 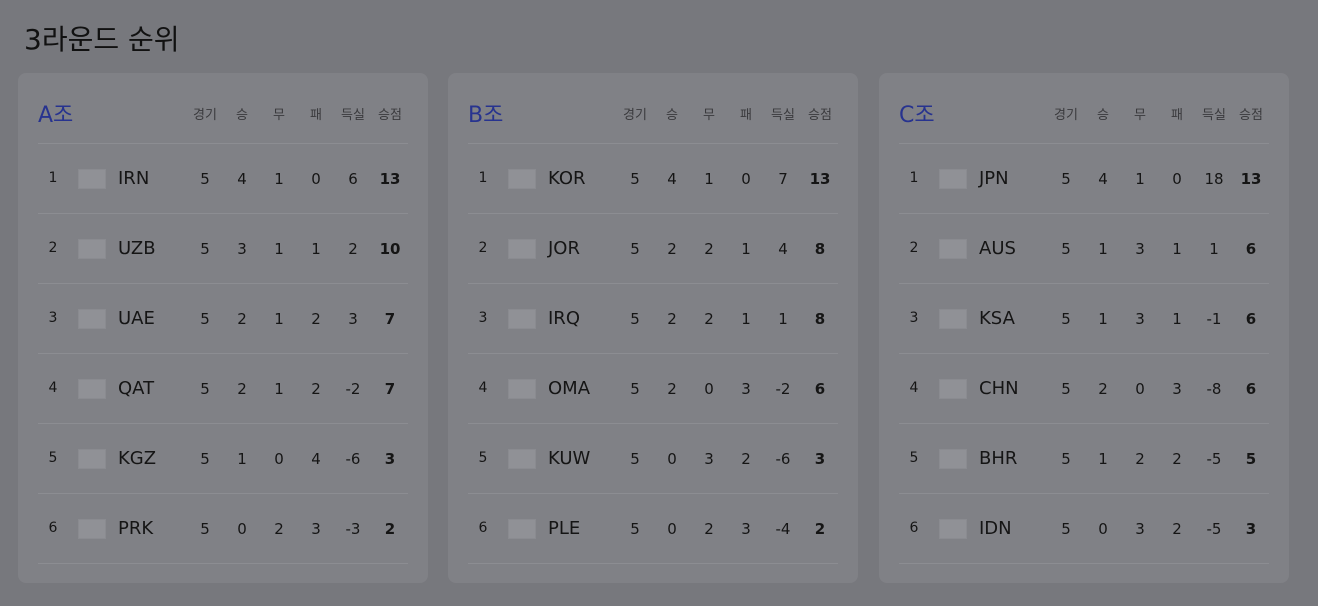 I want to click on stat: 13, so click(x=820, y=179).